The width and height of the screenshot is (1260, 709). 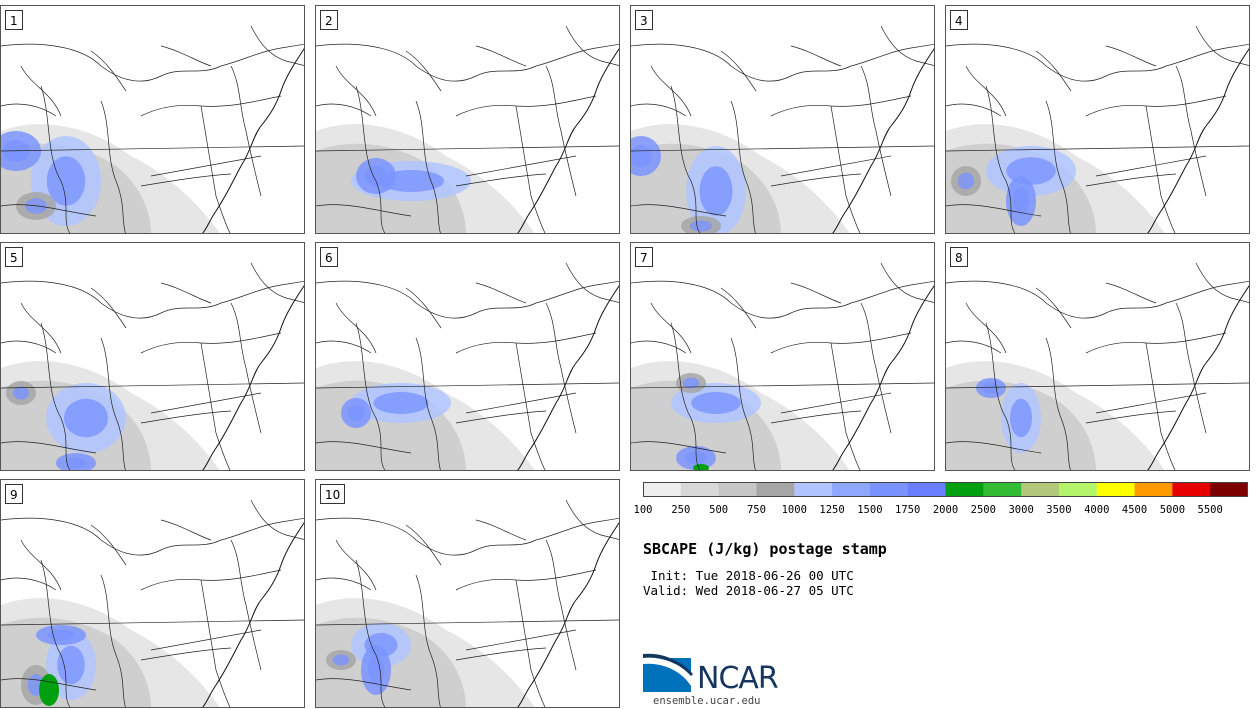 I want to click on panel-number: 10, so click(x=333, y=494).